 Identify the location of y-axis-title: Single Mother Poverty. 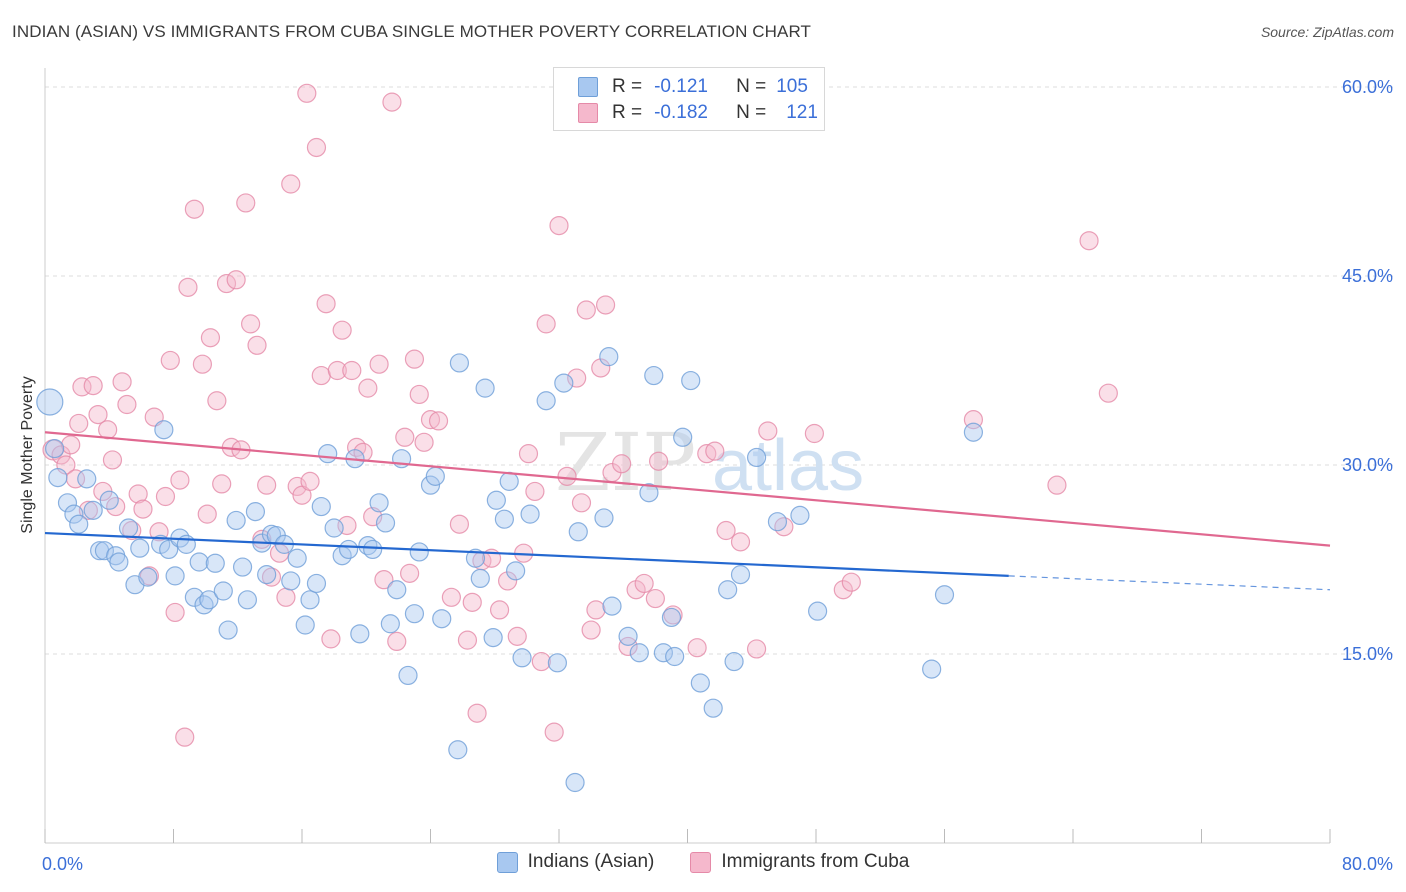
(27, 455).